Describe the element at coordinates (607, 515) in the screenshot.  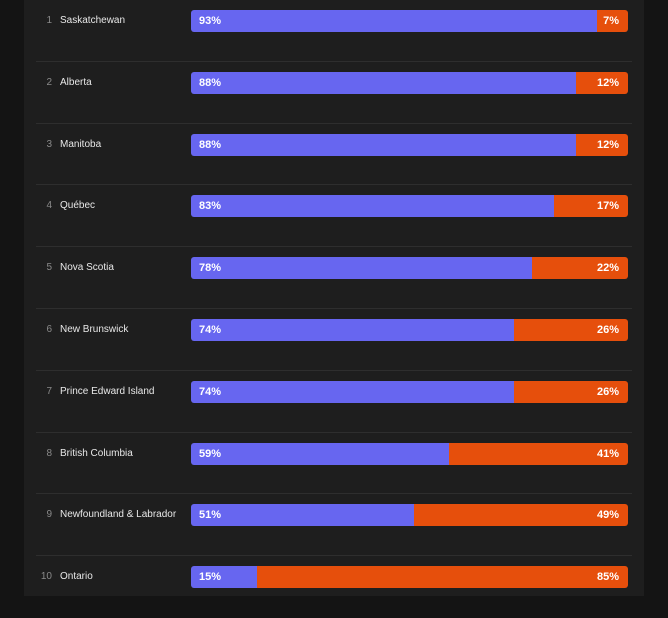
I see `value-label-b: 49%` at that location.